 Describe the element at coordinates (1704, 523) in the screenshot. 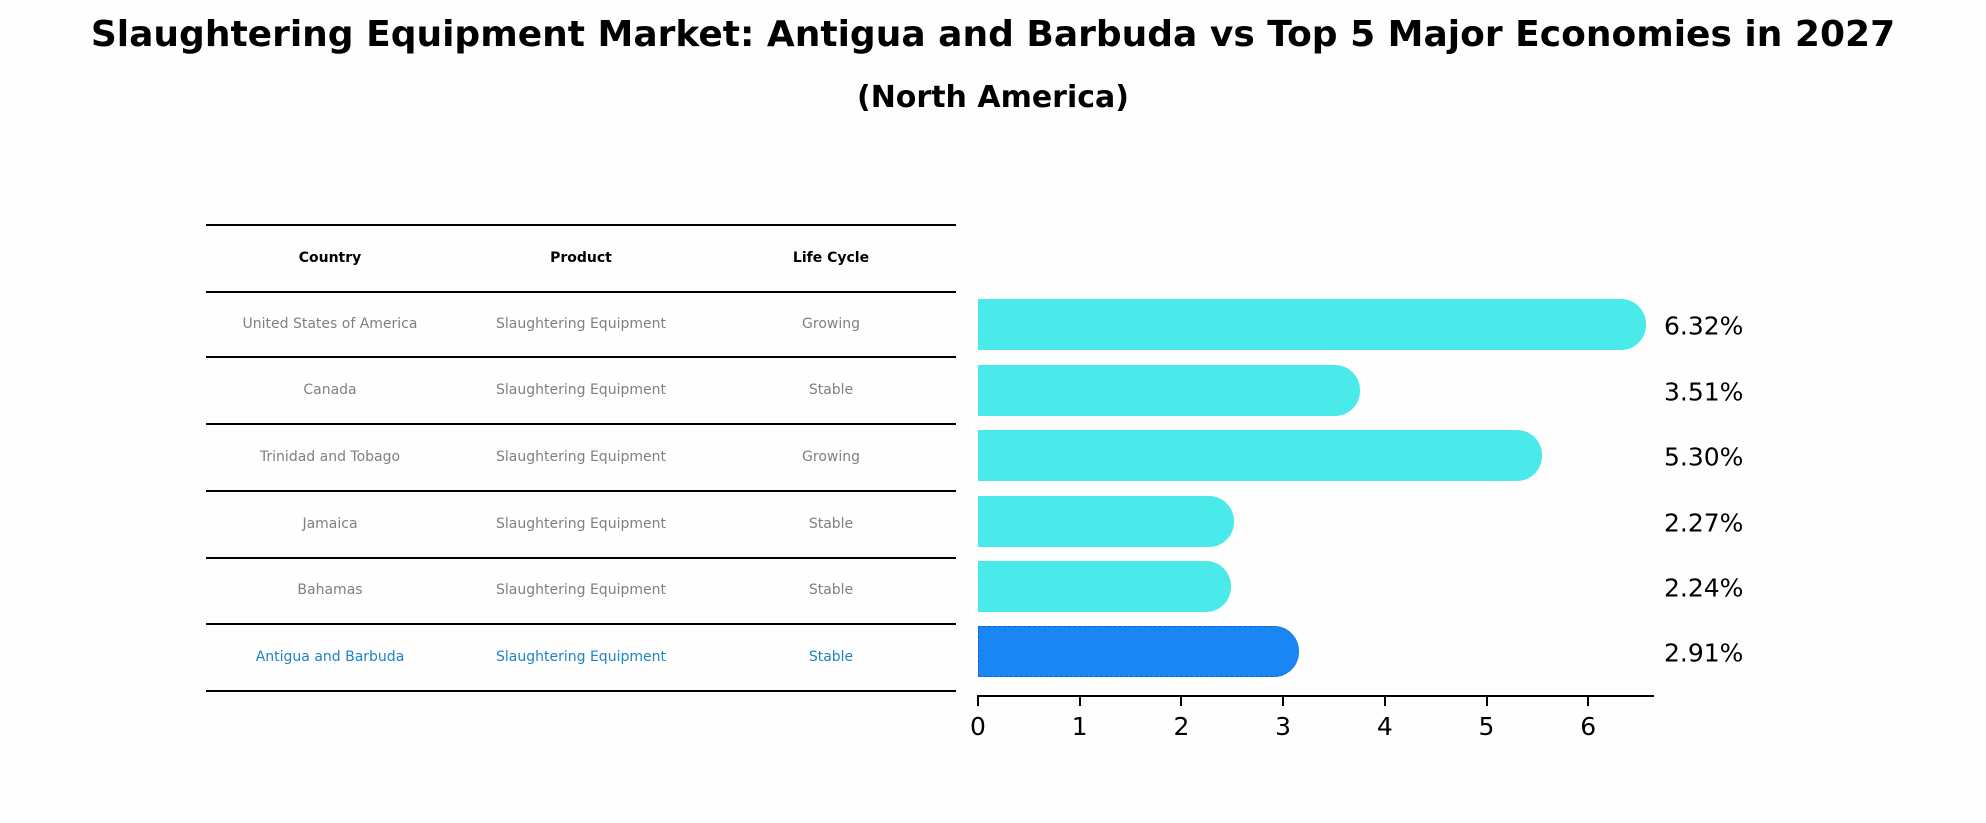

I see `value-label: 2.27%` at that location.